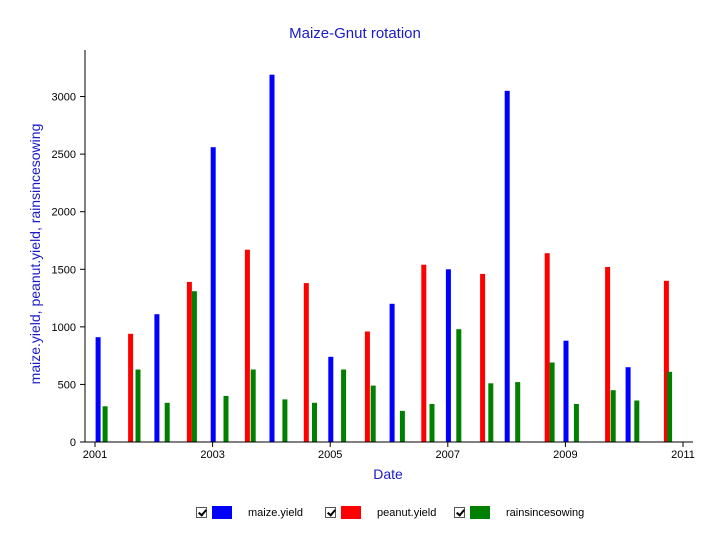 Image resolution: width=711 pixels, height=549 pixels. I want to click on chart-title: Maize-Gnut rotation, so click(355, 33).